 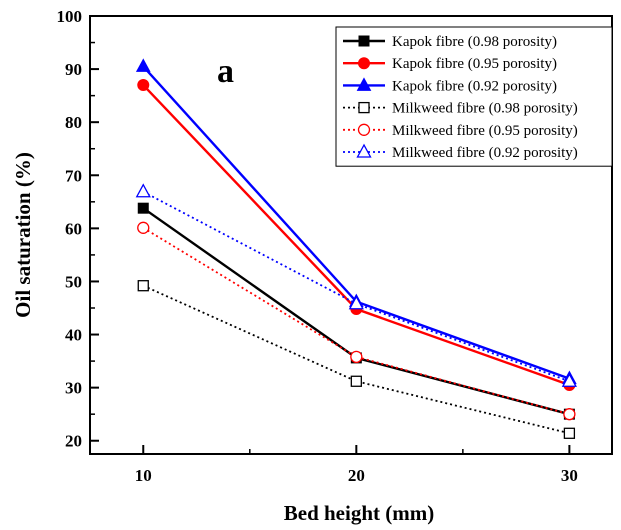 I want to click on y-tick-label: 40, so click(x=73, y=335).